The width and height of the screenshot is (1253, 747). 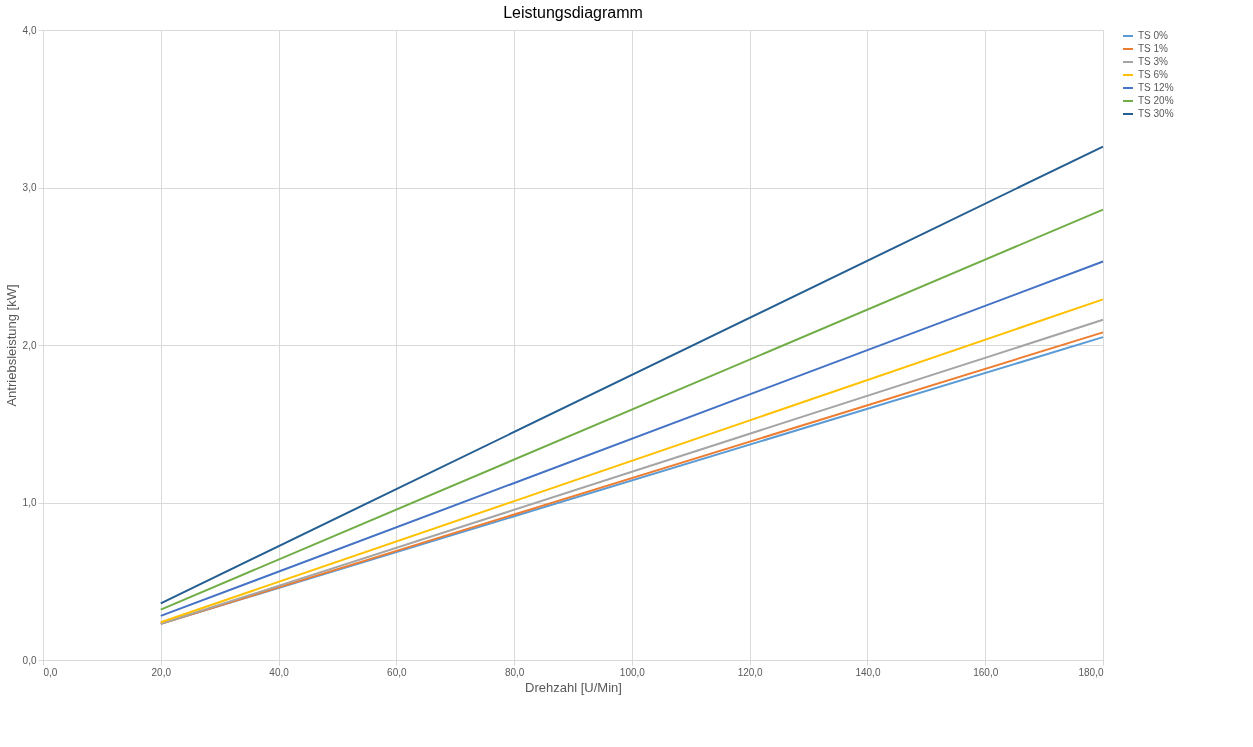 What do you see at coordinates (573, 12) in the screenshot?
I see `chart-title: Leistungsdiagramm` at bounding box center [573, 12].